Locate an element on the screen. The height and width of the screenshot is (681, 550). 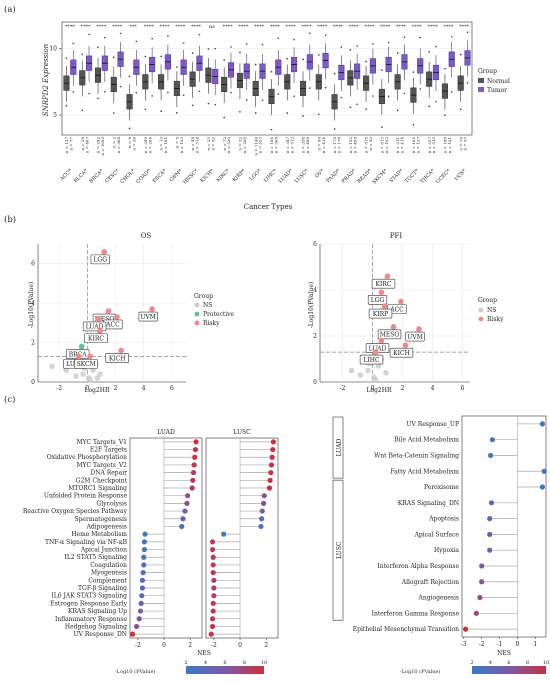
right-pathway-label: Bile Acid Metabolism is located at coordinates (426, 440).